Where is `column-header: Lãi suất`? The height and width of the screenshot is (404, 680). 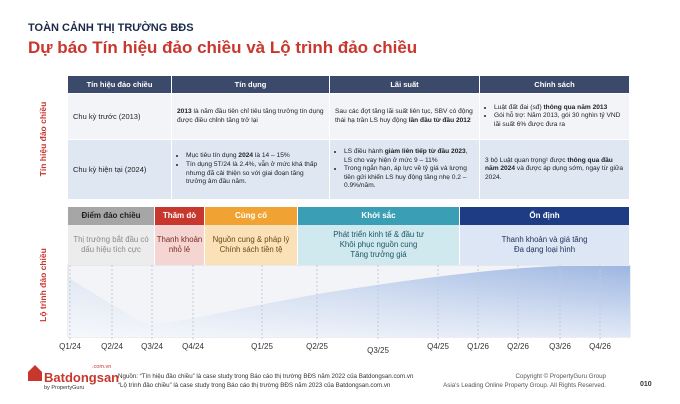 column-header: Lãi suất is located at coordinates (405, 84).